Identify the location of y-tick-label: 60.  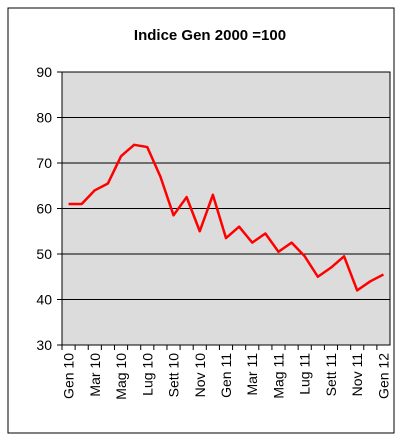
(44, 209).